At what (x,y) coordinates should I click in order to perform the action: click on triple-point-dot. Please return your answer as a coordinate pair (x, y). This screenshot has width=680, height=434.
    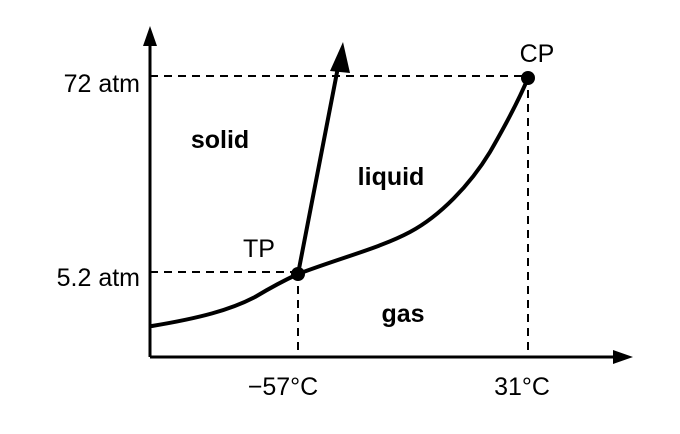
    Looking at the image, I should click on (298, 274).